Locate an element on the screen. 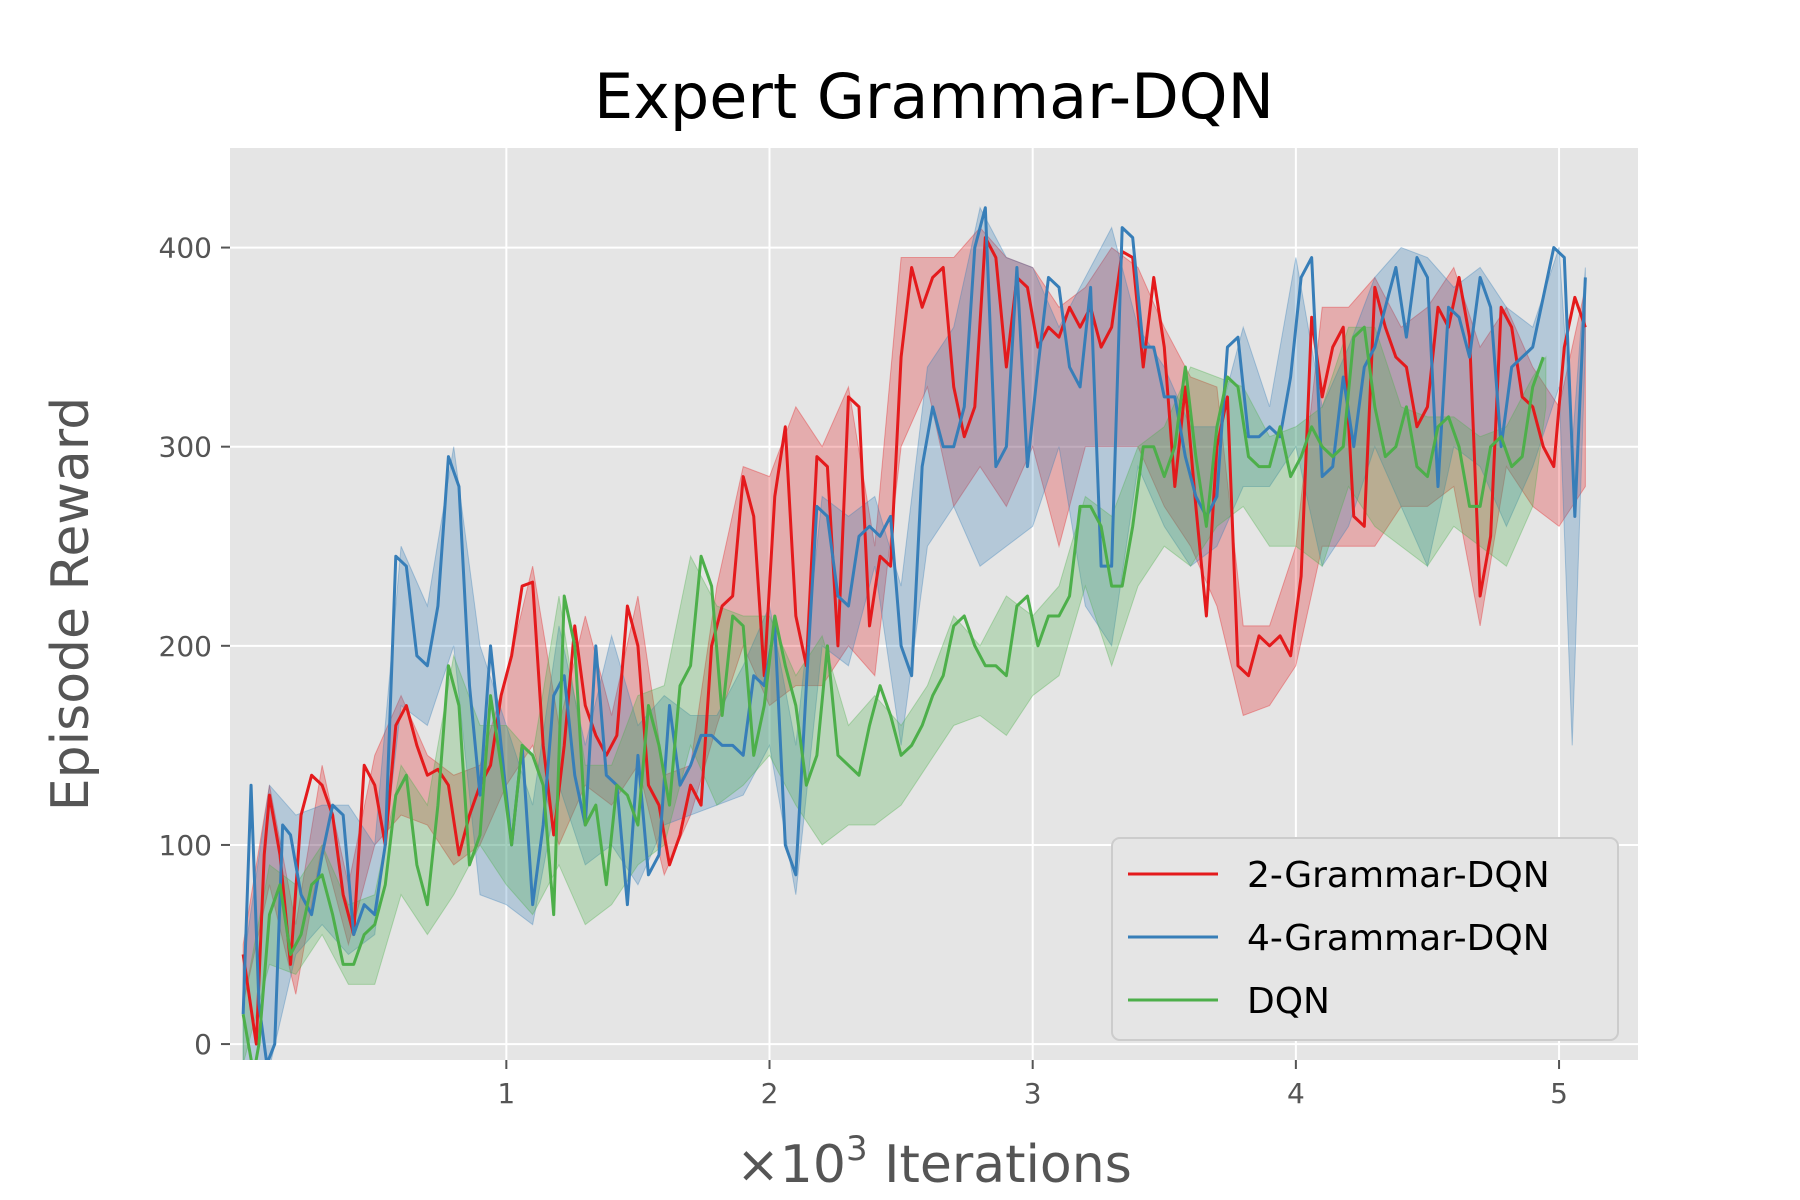 Image resolution: width=1800 pixels, height=1200 pixels. y-tick-label: 0 is located at coordinates (203, 1044).